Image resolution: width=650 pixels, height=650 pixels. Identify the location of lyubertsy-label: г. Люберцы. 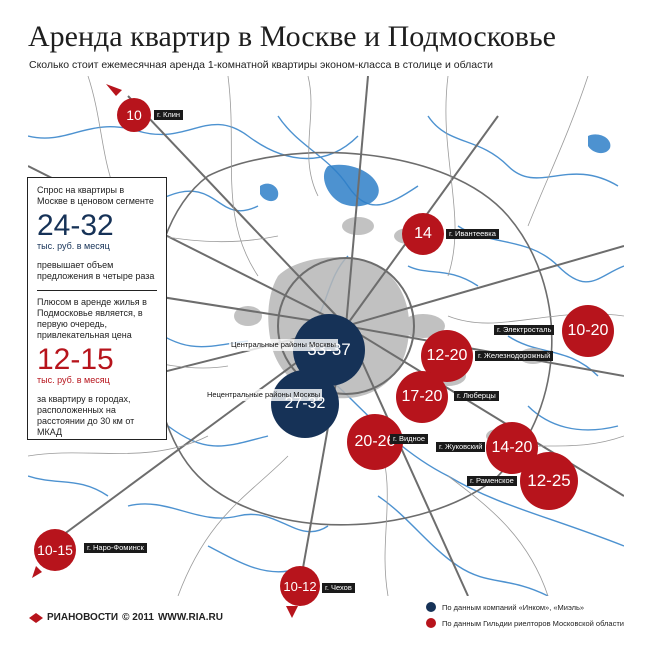
(476, 396).